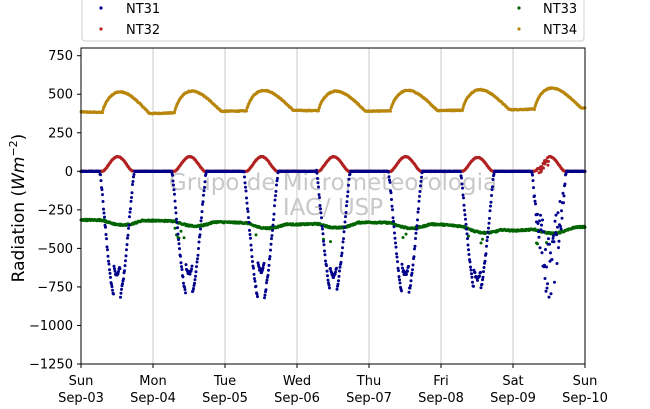 The width and height of the screenshot is (650, 409). Describe the element at coordinates (585, 381) in the screenshot. I see `x-tick-day: Sun` at that location.